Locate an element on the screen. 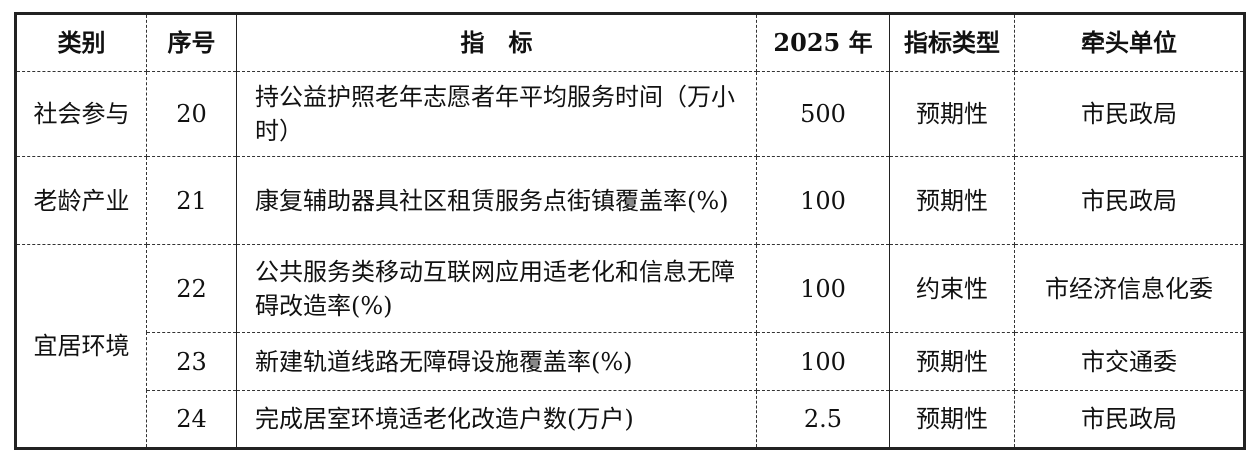 The image size is (1248, 460). indicator-cell: 康复辅助器具社区租赁服务点街镇覆盖率(%) is located at coordinates (496, 200).